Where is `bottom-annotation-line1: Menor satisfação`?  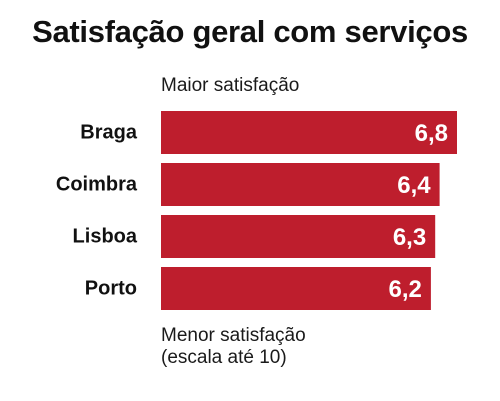
bottom-annotation-line1: Menor satisfação is located at coordinates (233, 335).